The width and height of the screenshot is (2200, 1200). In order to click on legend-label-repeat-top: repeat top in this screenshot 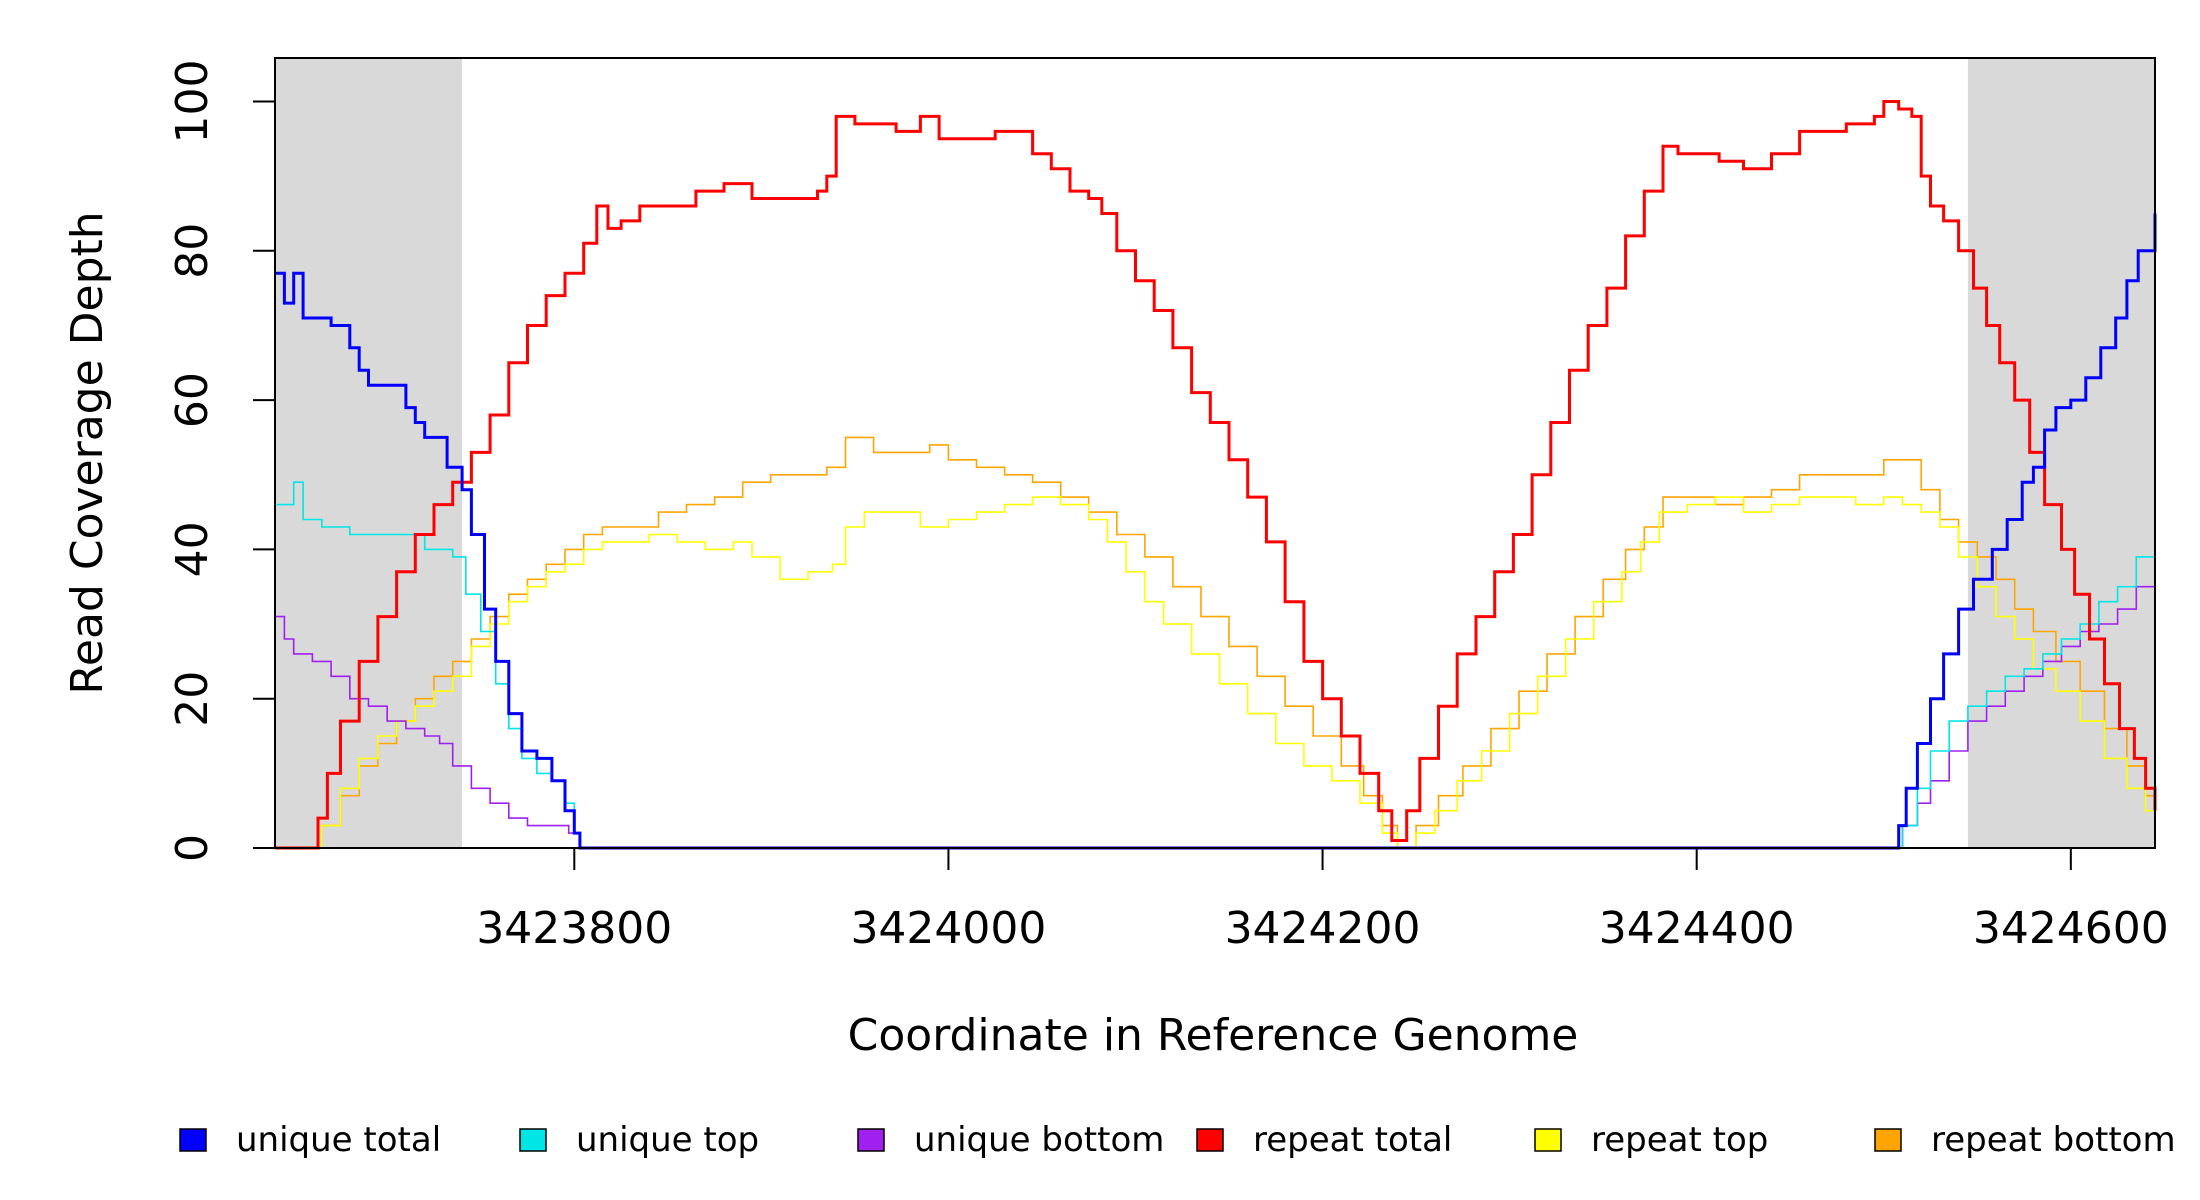, I will do `click(1679, 1140)`.